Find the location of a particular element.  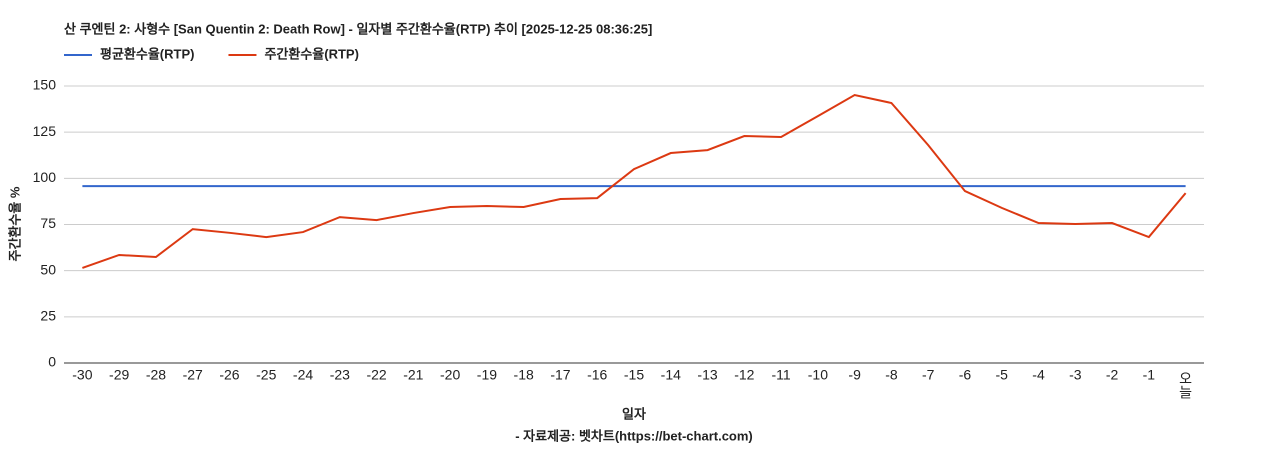

x-tick-label: -29 is located at coordinates (119, 375).